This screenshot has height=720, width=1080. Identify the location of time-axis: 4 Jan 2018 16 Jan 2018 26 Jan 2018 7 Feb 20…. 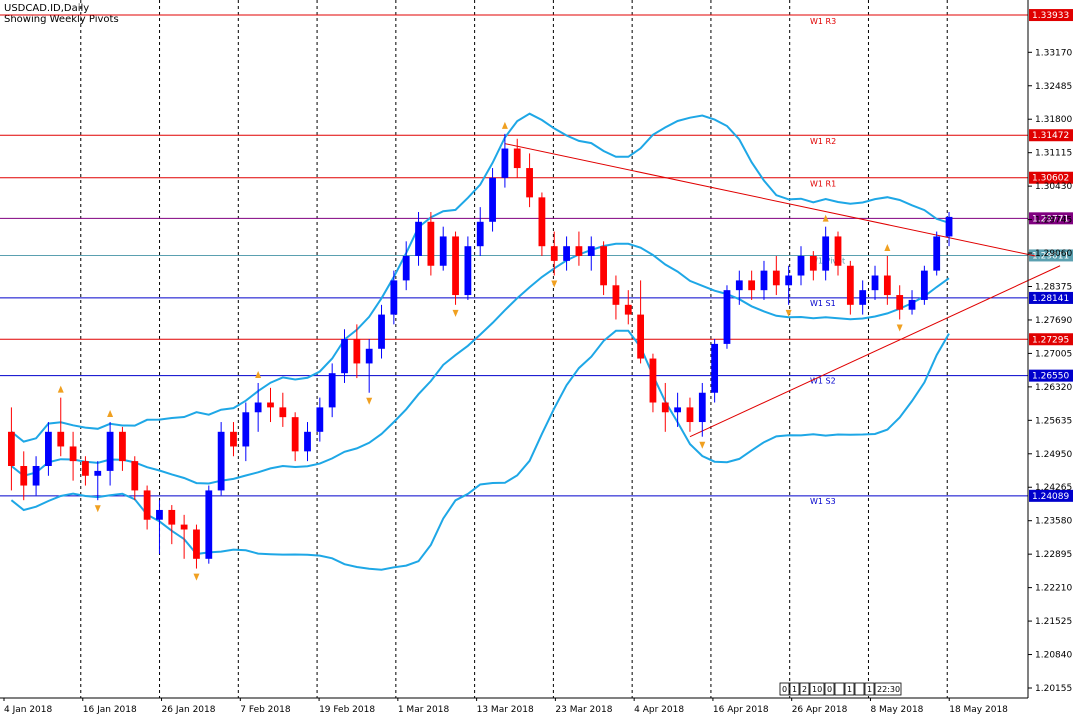
(514, 706).